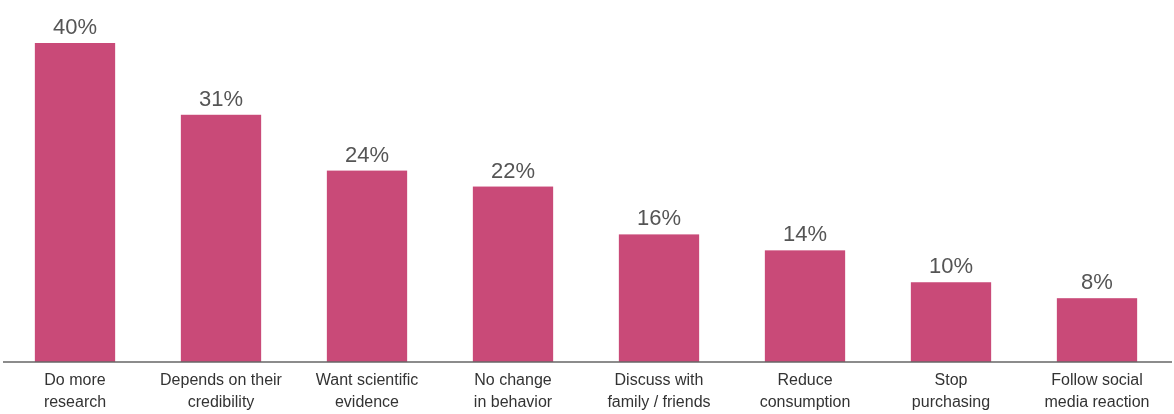  I want to click on x-tick-label: Depends on their credibility, so click(221, 390).